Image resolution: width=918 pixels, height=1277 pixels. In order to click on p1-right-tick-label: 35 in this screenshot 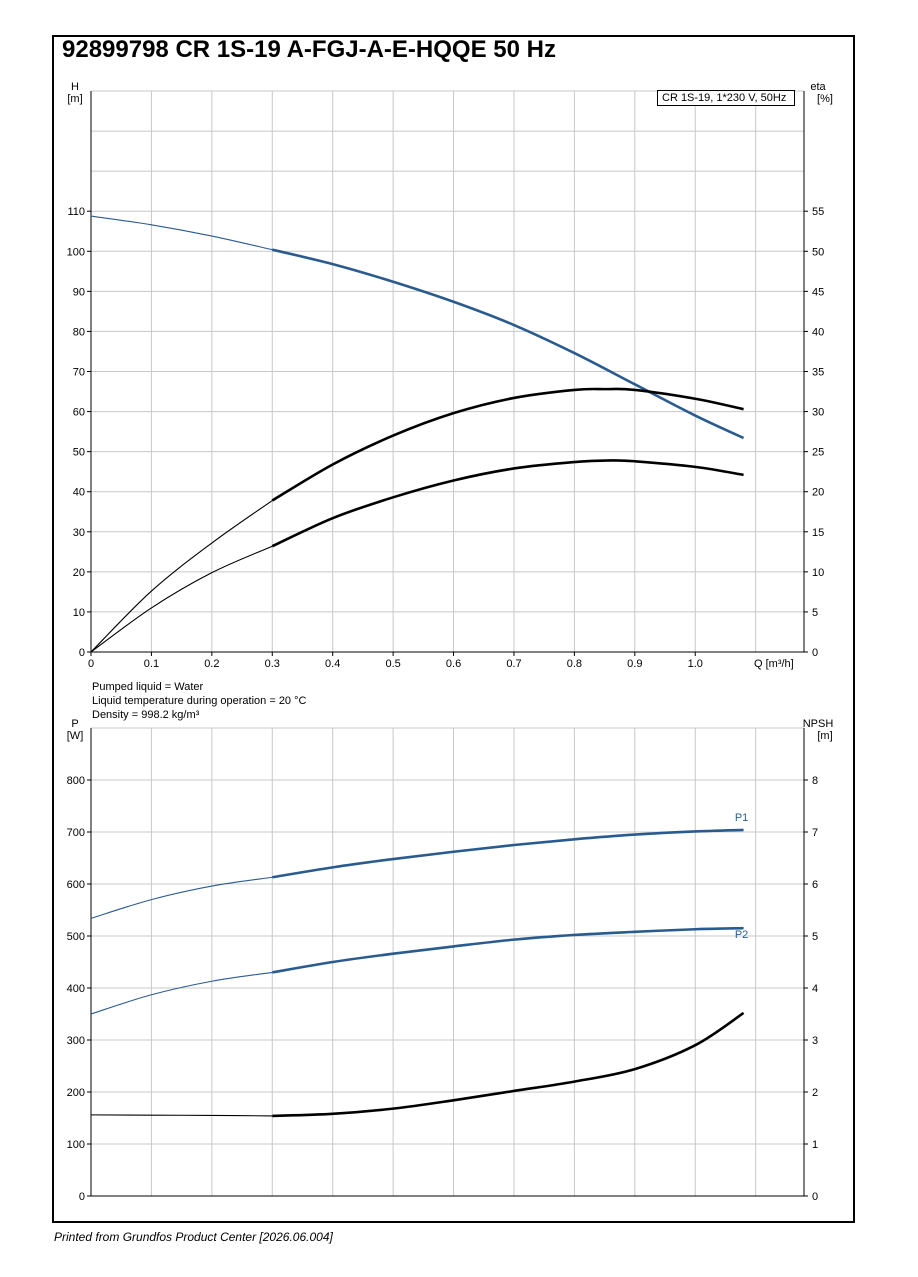, I will do `click(818, 373)`.